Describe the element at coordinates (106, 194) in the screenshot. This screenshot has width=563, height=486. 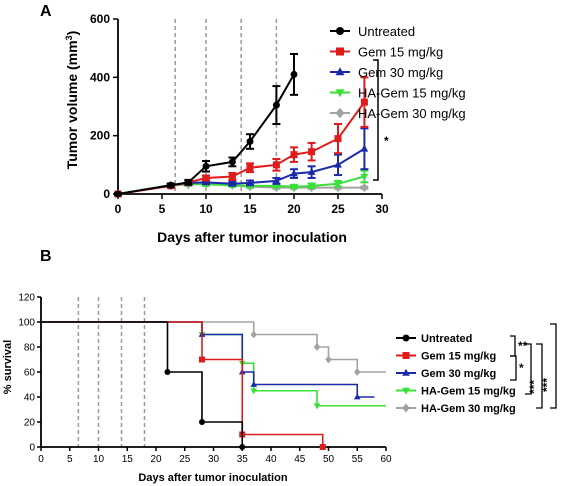
I see `panel-a-ytick-label: 0` at that location.